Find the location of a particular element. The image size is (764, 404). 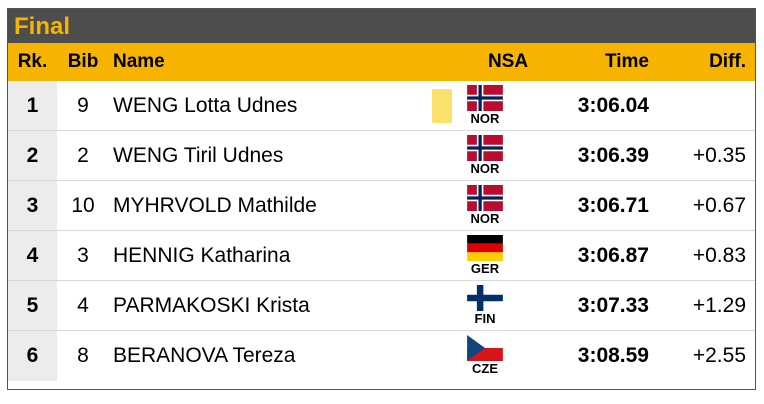

time: 3:08.59 is located at coordinates (613, 355).